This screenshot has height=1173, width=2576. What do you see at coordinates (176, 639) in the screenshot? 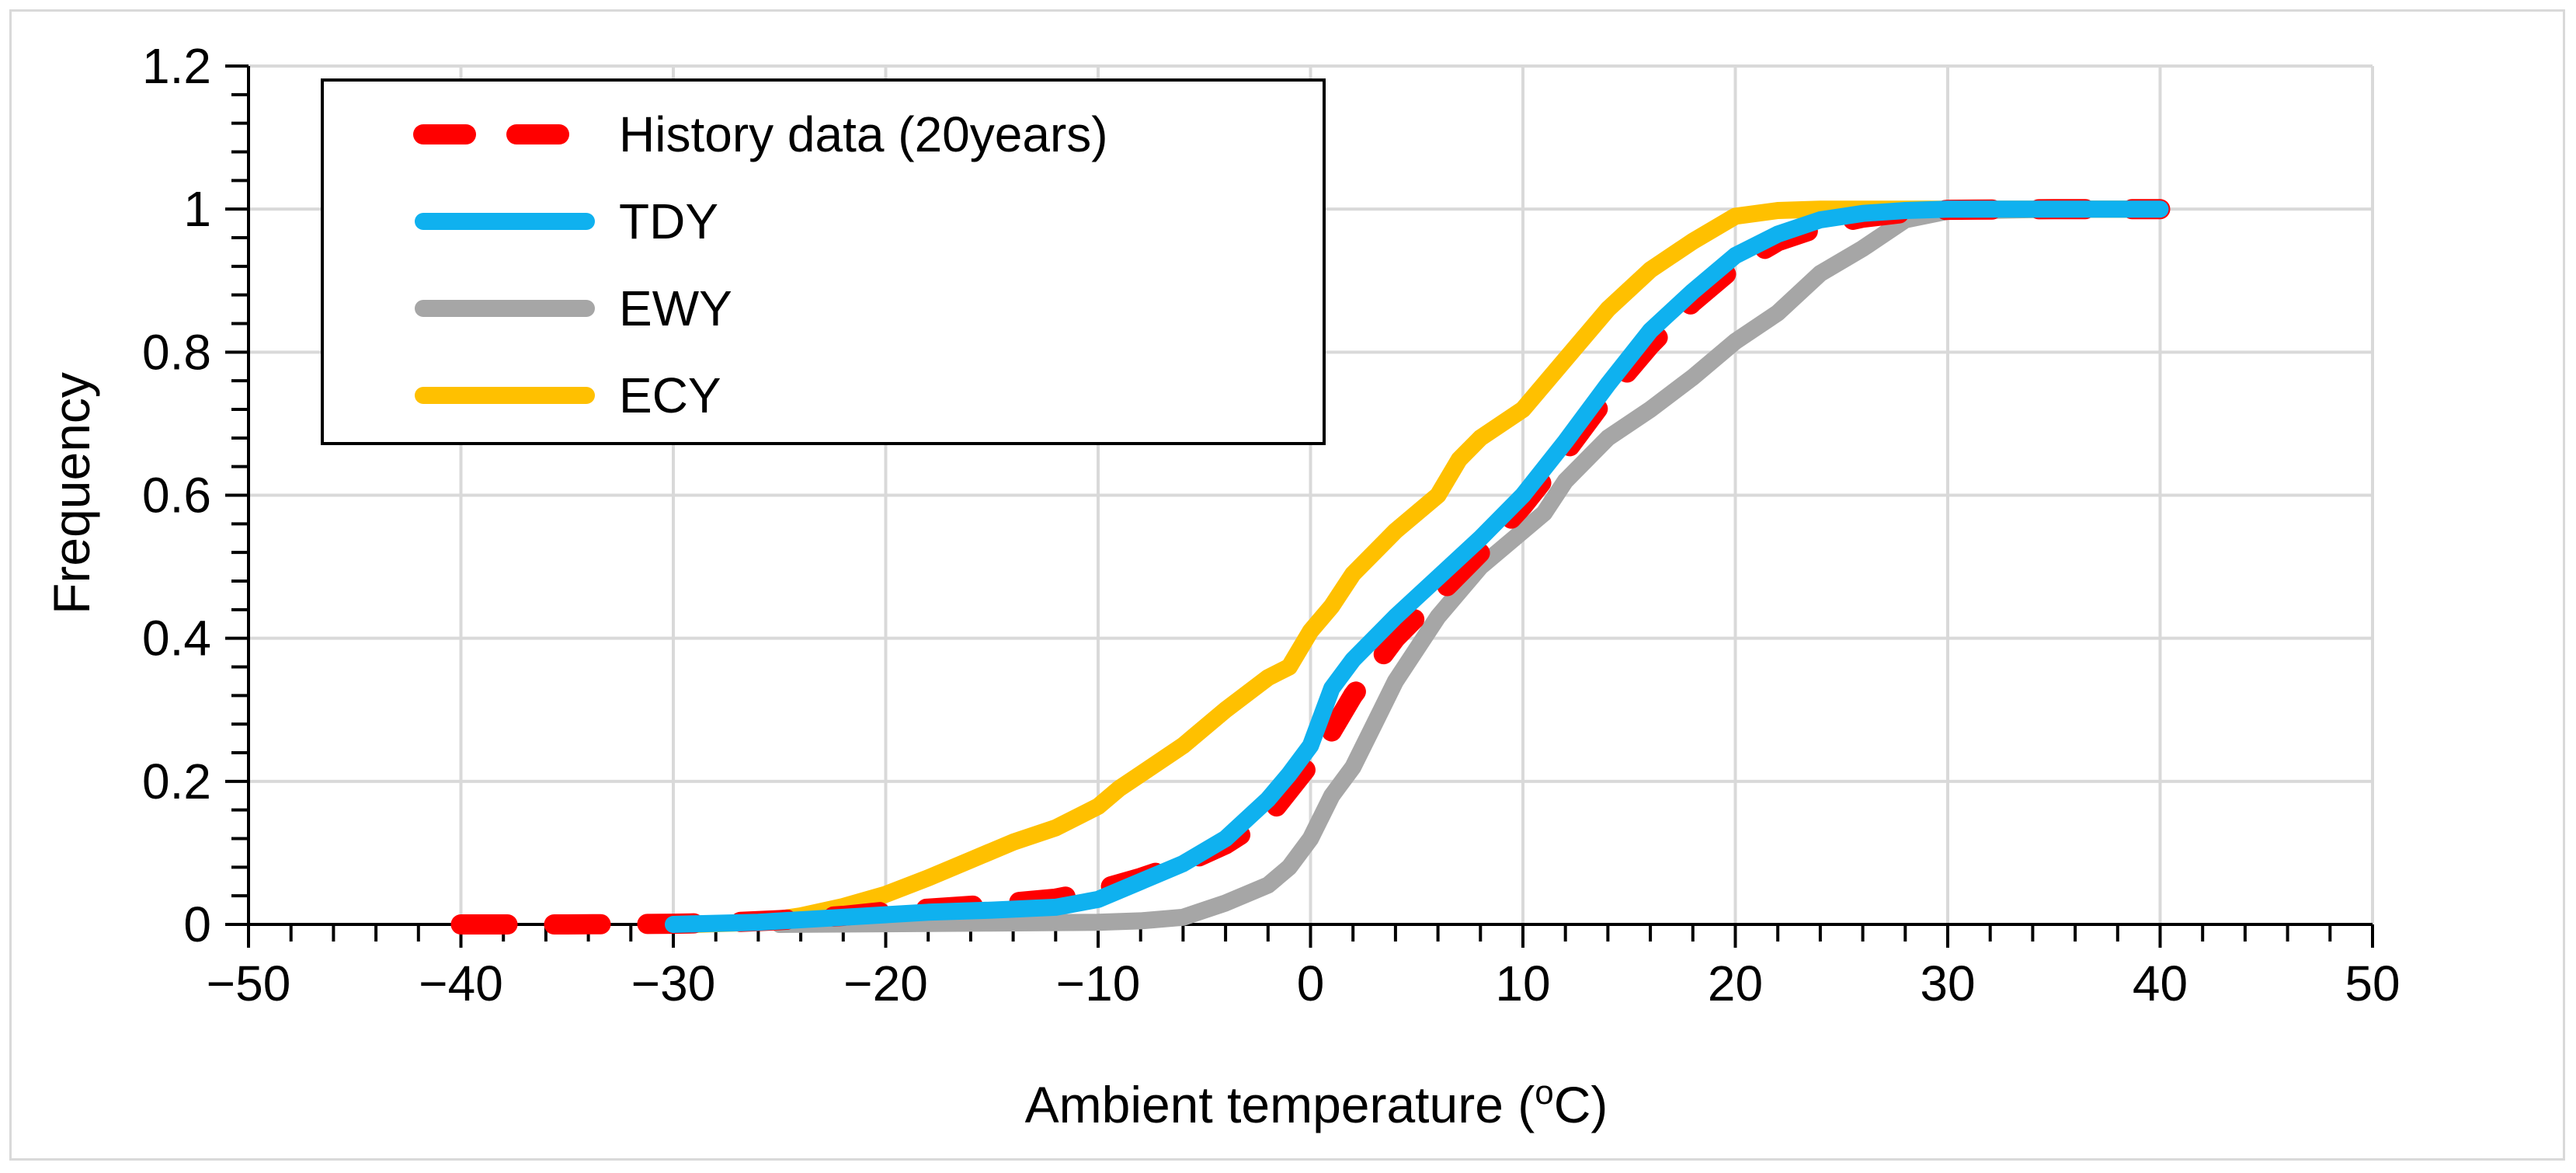
I see `y-tick-label: 0.4` at bounding box center [176, 639].